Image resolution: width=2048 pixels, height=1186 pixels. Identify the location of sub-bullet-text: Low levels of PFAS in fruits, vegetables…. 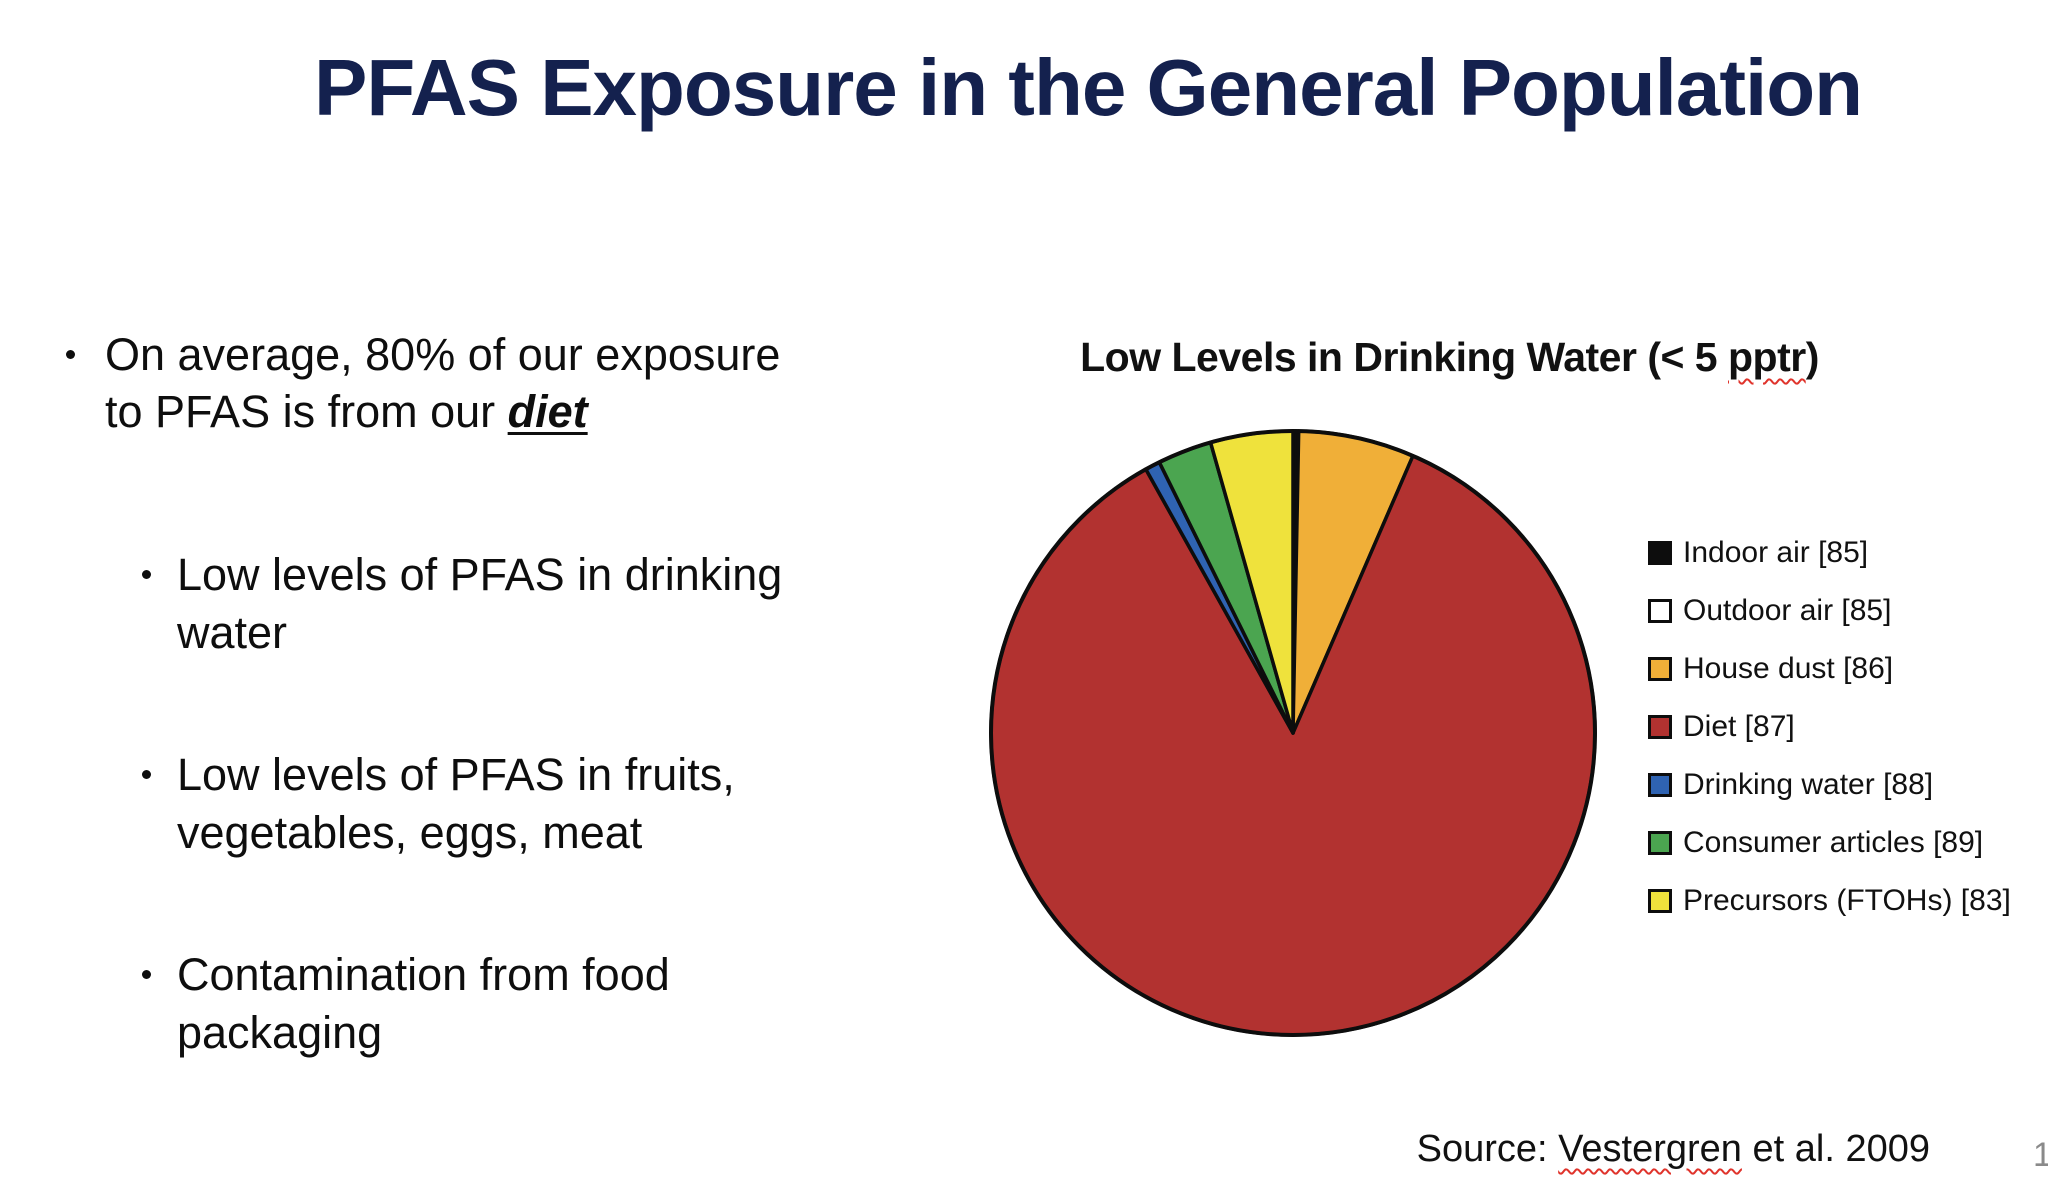
(456, 803).